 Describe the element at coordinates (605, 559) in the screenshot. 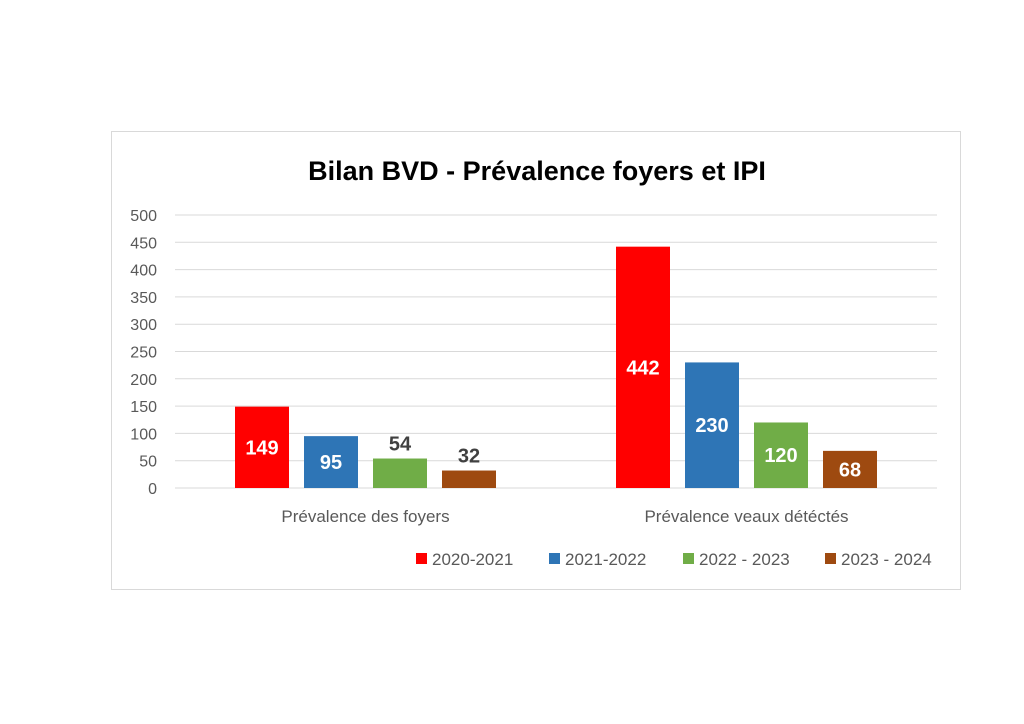

I see `legend-label: 2021-2022` at that location.